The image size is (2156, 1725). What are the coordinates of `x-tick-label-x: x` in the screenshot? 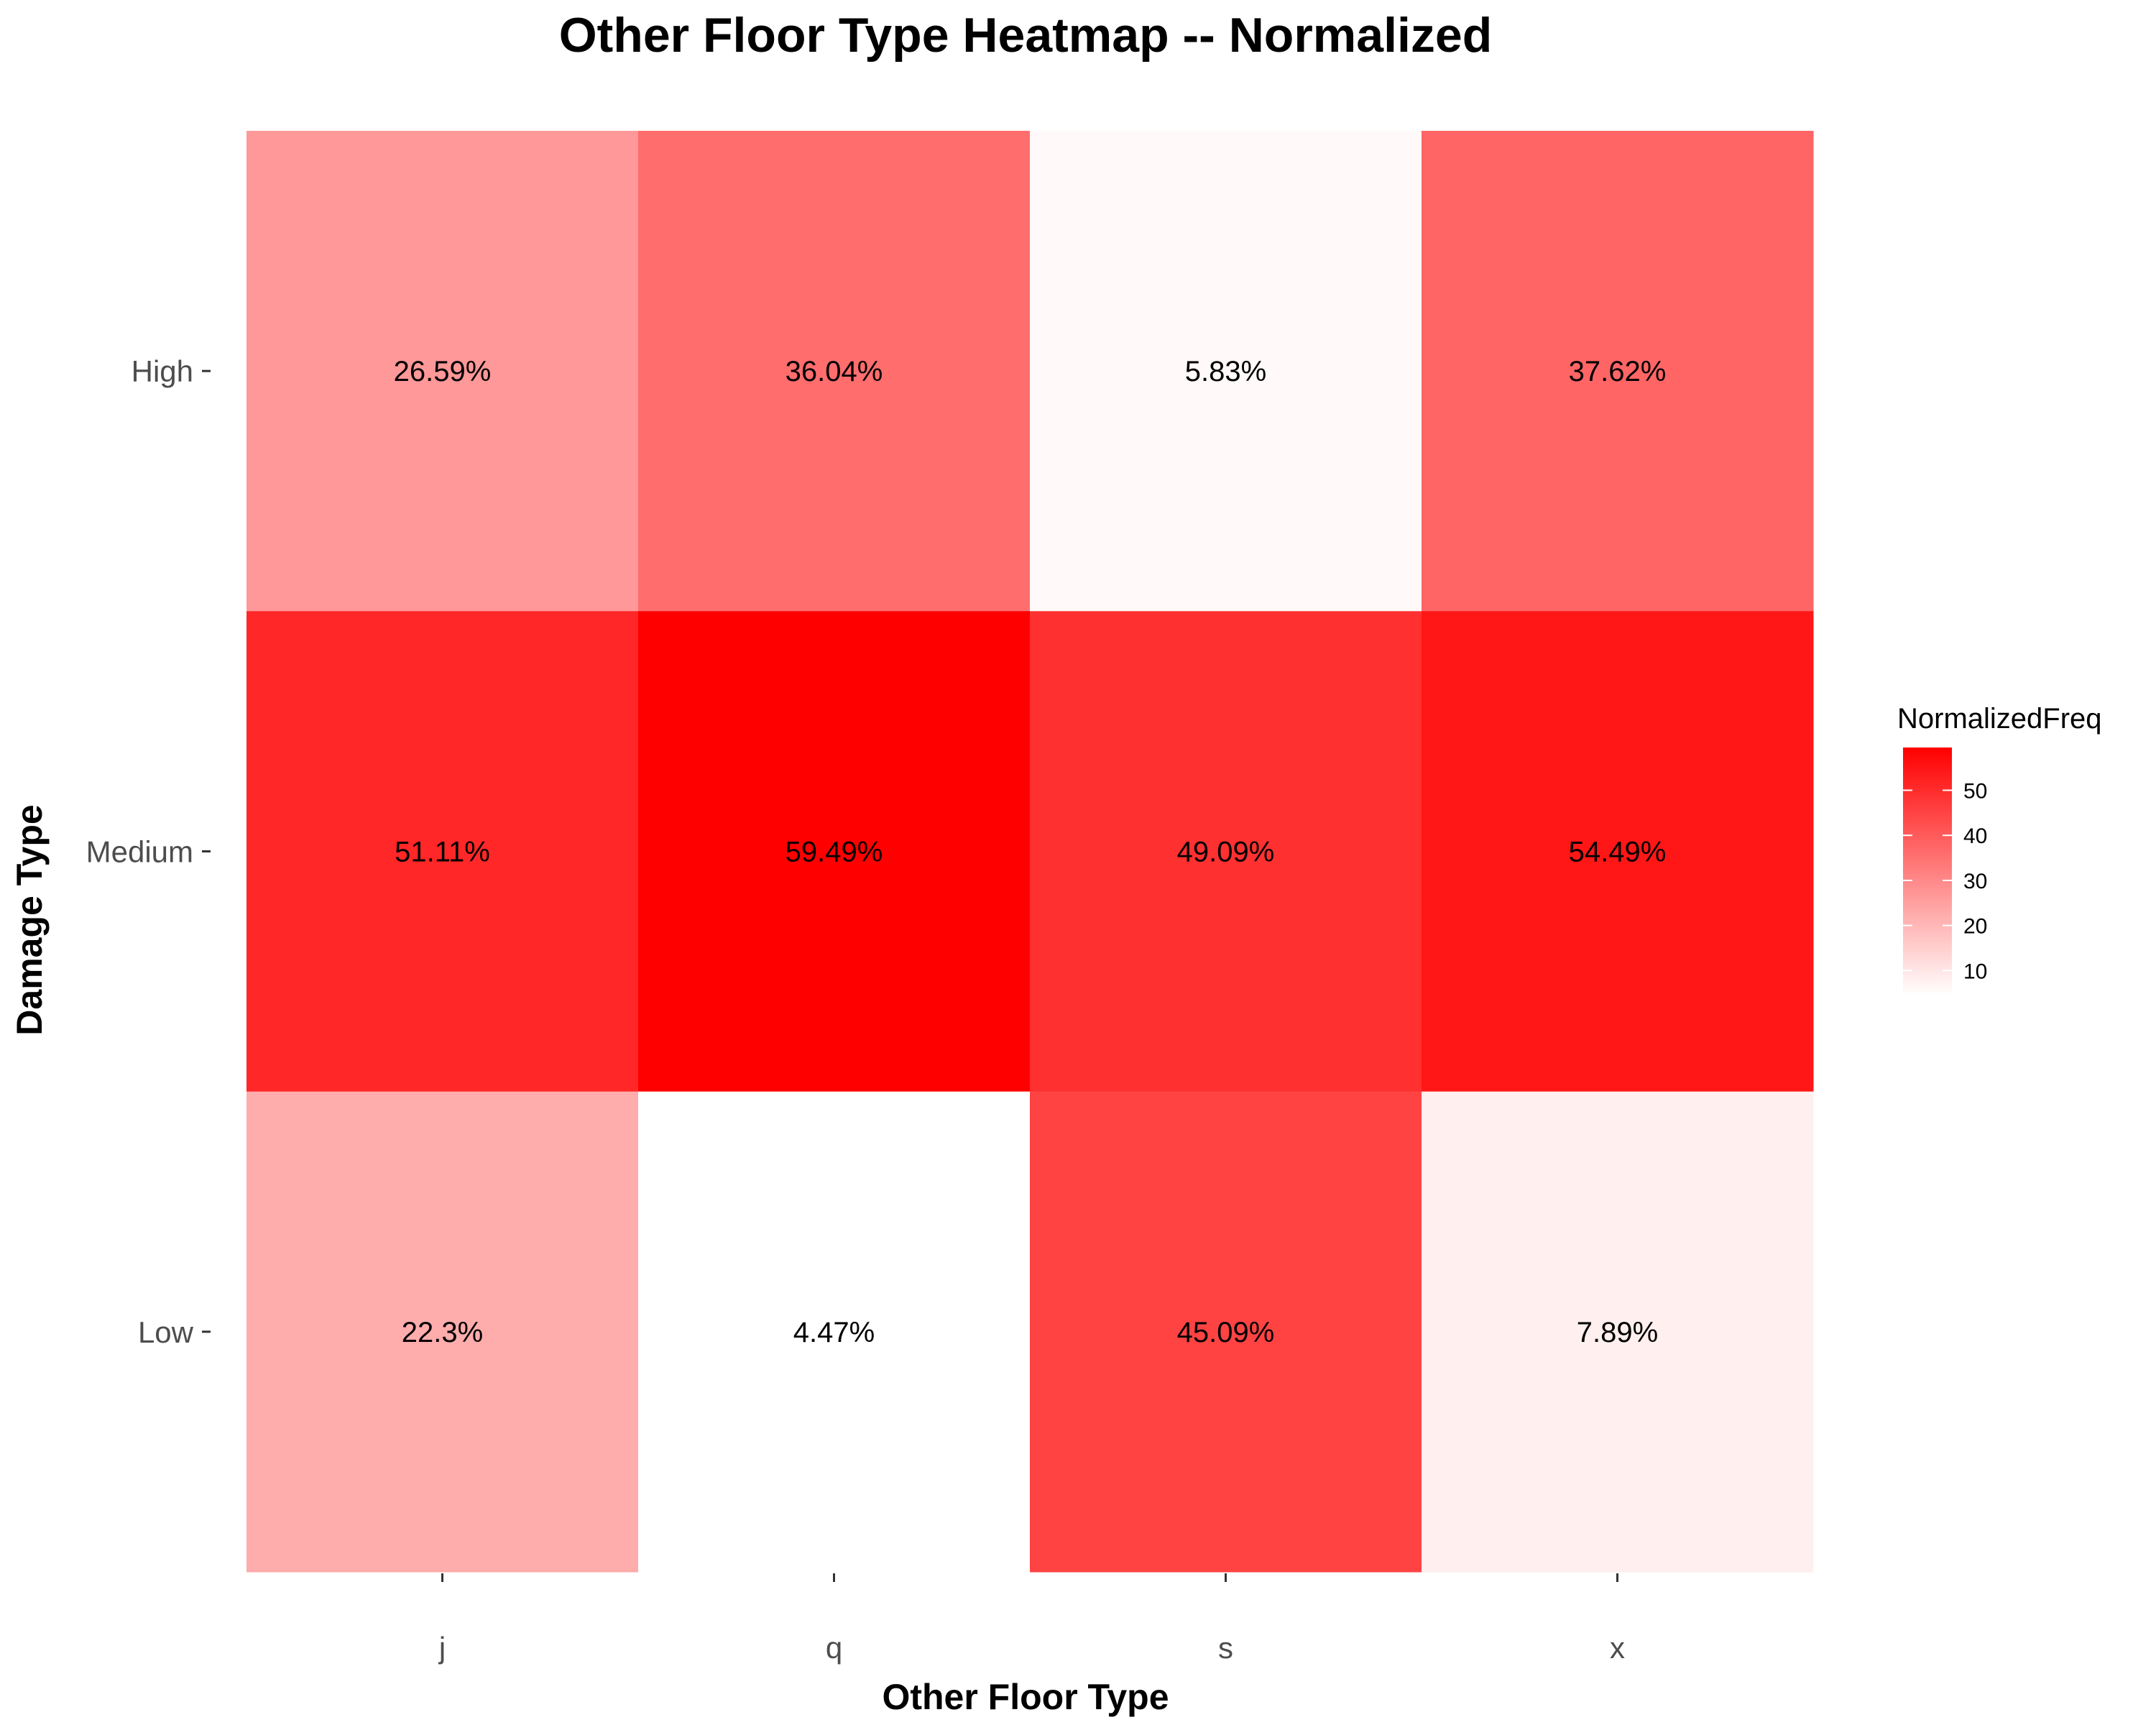 It's located at (1618, 1648).